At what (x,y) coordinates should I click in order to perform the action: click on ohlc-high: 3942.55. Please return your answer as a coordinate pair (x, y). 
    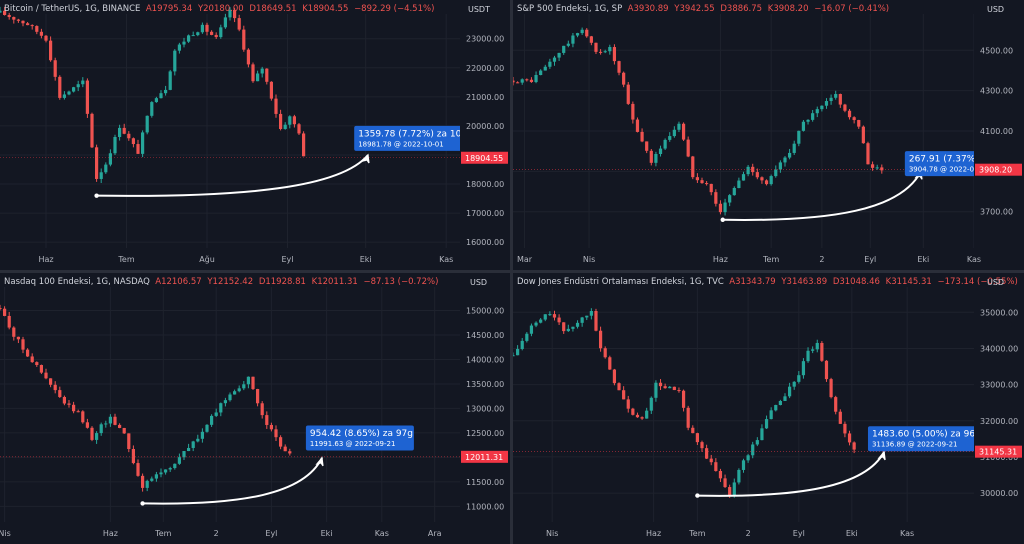
    Looking at the image, I should click on (697, 9).